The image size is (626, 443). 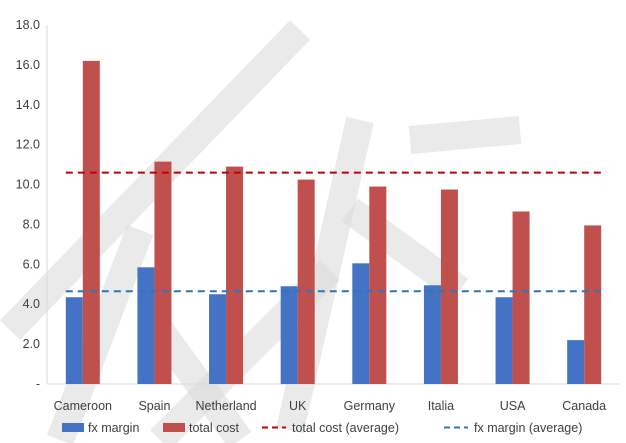 What do you see at coordinates (154, 406) in the screenshot?
I see `x-tick-label: Spain` at bounding box center [154, 406].